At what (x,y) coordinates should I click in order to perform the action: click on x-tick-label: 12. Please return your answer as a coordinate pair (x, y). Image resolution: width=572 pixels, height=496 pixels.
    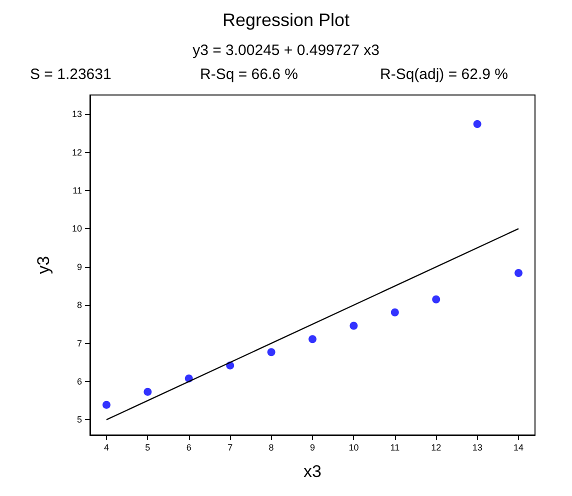
    Looking at the image, I should click on (436, 447).